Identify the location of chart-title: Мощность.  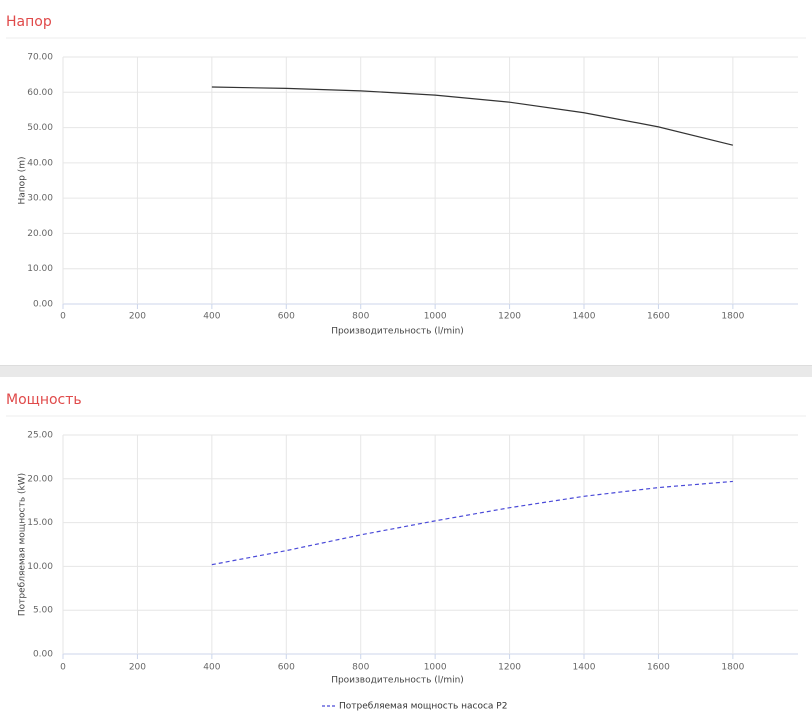
(44, 400).